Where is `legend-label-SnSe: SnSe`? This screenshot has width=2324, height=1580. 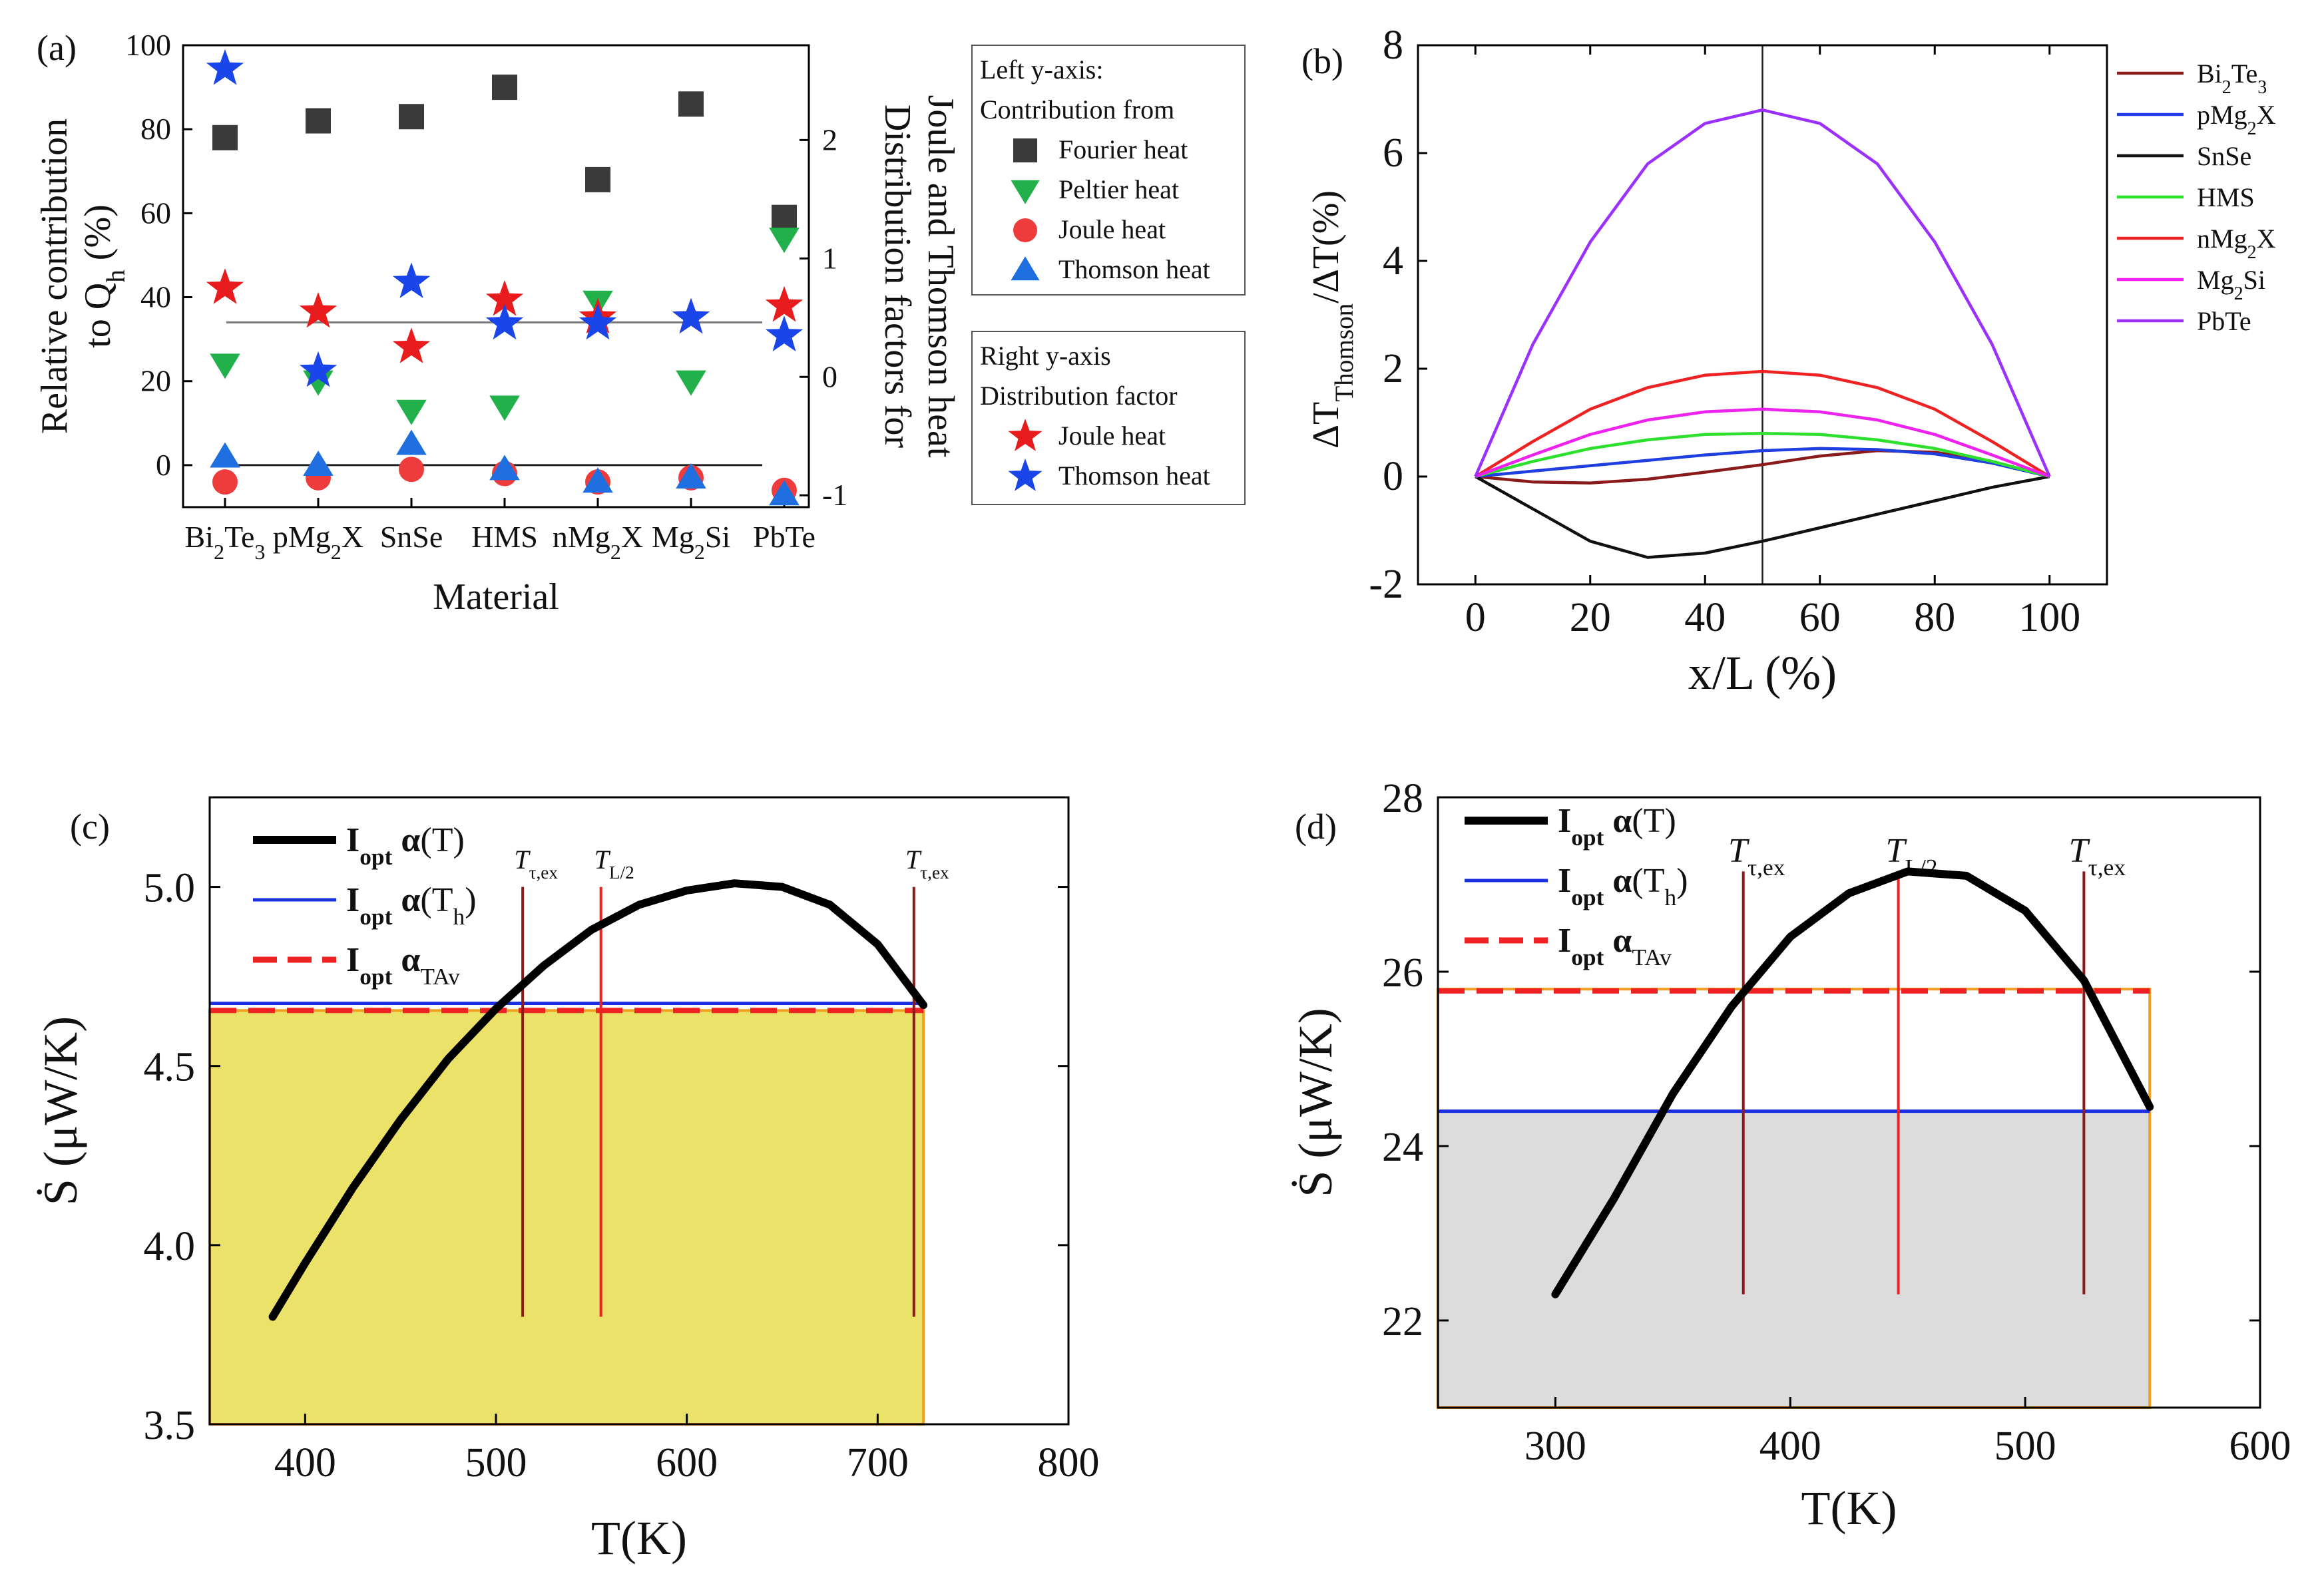
legend-label-SnSe: SnSe is located at coordinates (2224, 156).